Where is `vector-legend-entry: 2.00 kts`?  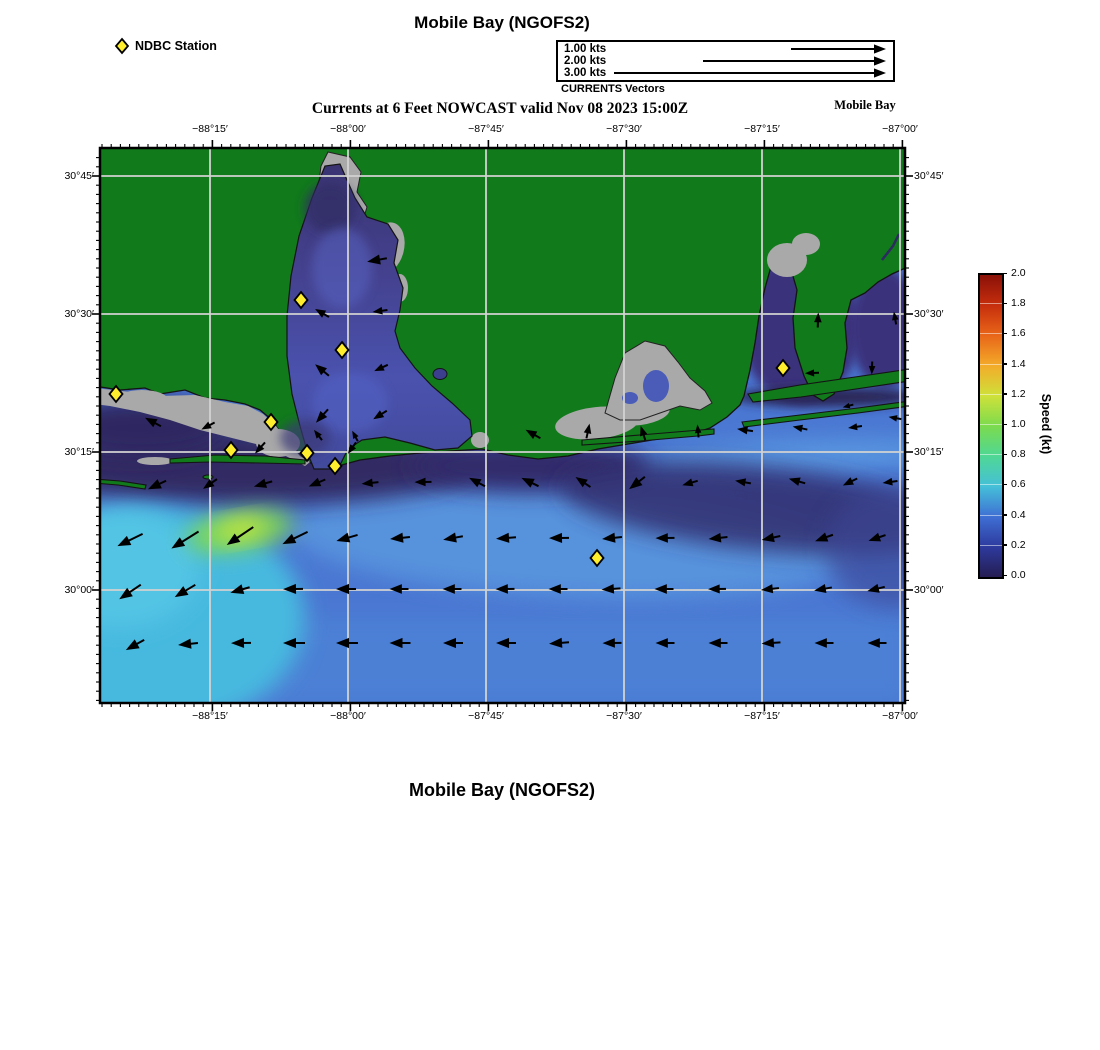
vector-legend-entry: 2.00 kts is located at coordinates (585, 61).